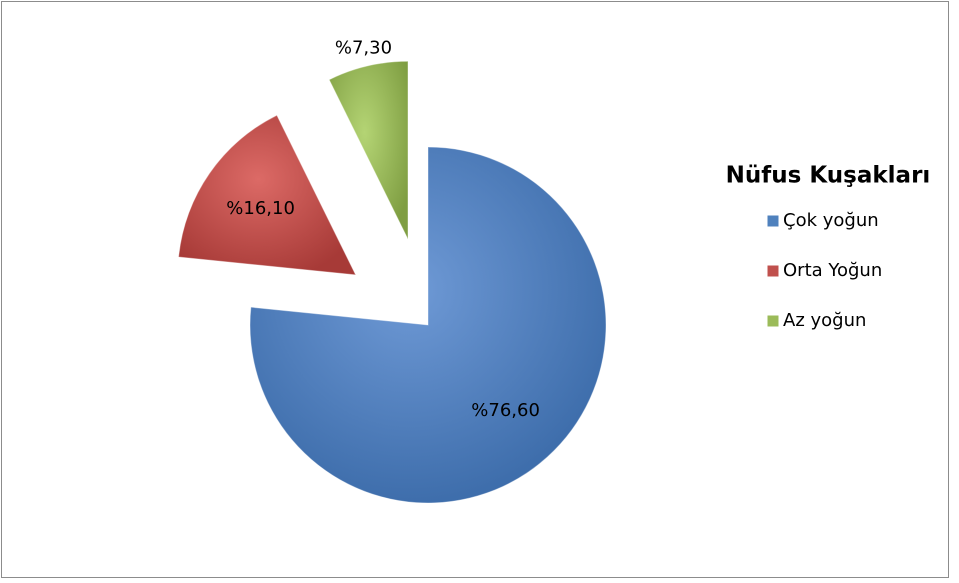  Describe the element at coordinates (824, 320) in the screenshot. I see `legend-label: Az yoğun` at that location.